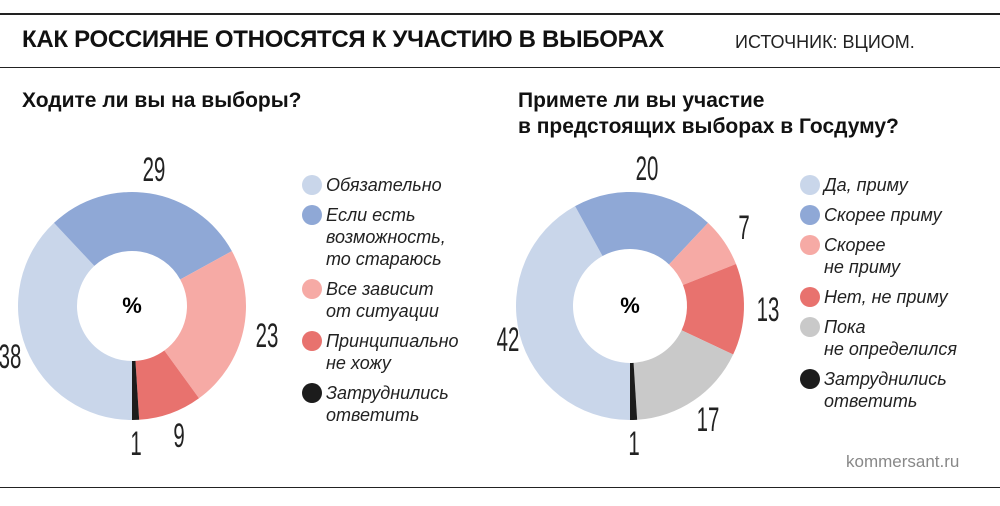  What do you see at coordinates (886, 297) in the screenshot?
I see `legend-label: Нет, не приму` at bounding box center [886, 297].